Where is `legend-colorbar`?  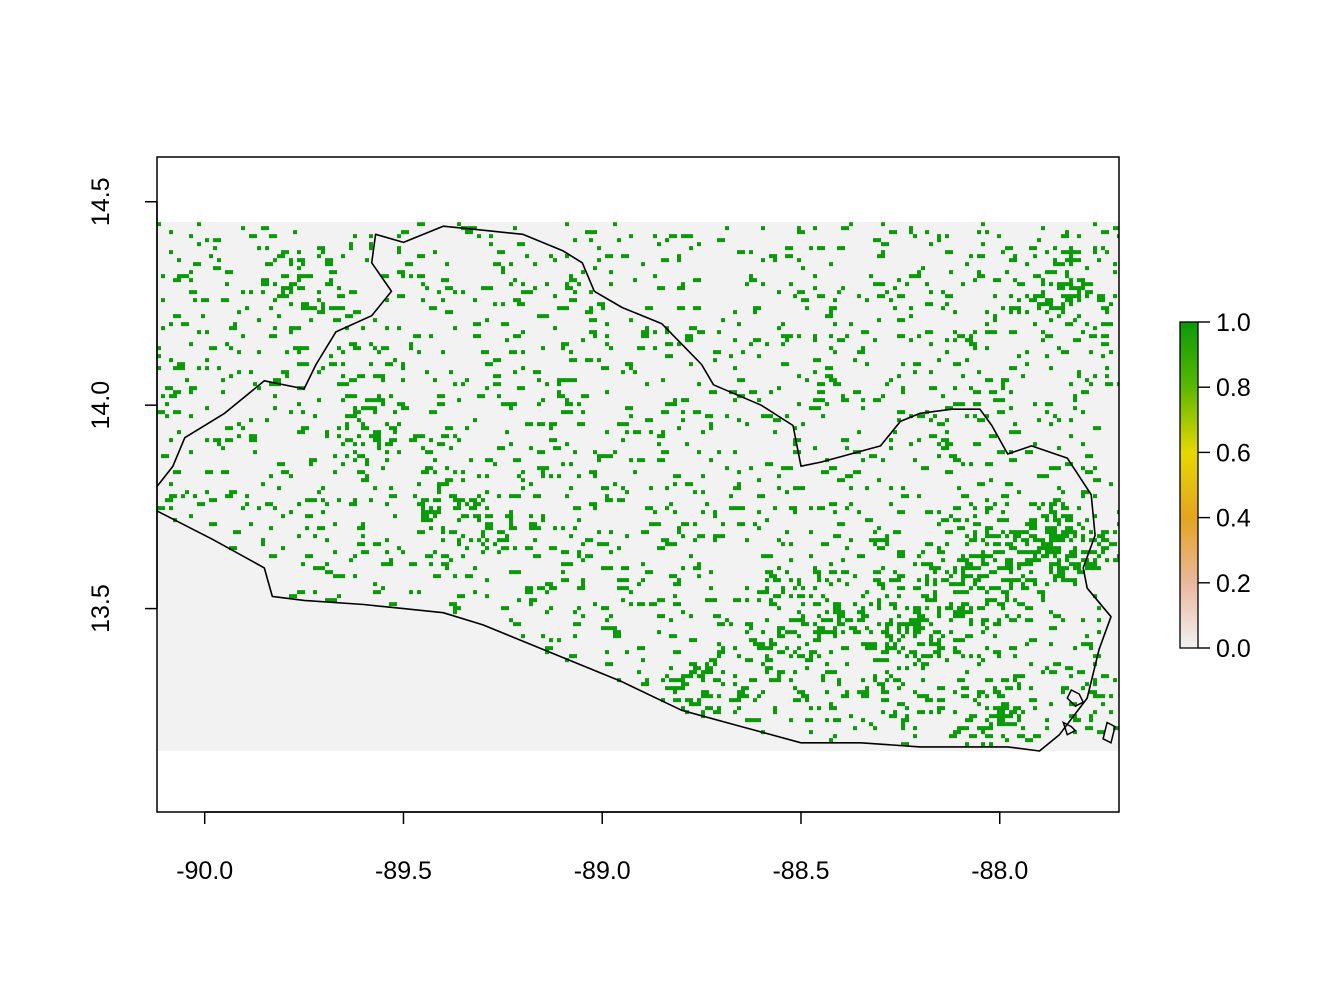
legend-colorbar is located at coordinates (1189, 485).